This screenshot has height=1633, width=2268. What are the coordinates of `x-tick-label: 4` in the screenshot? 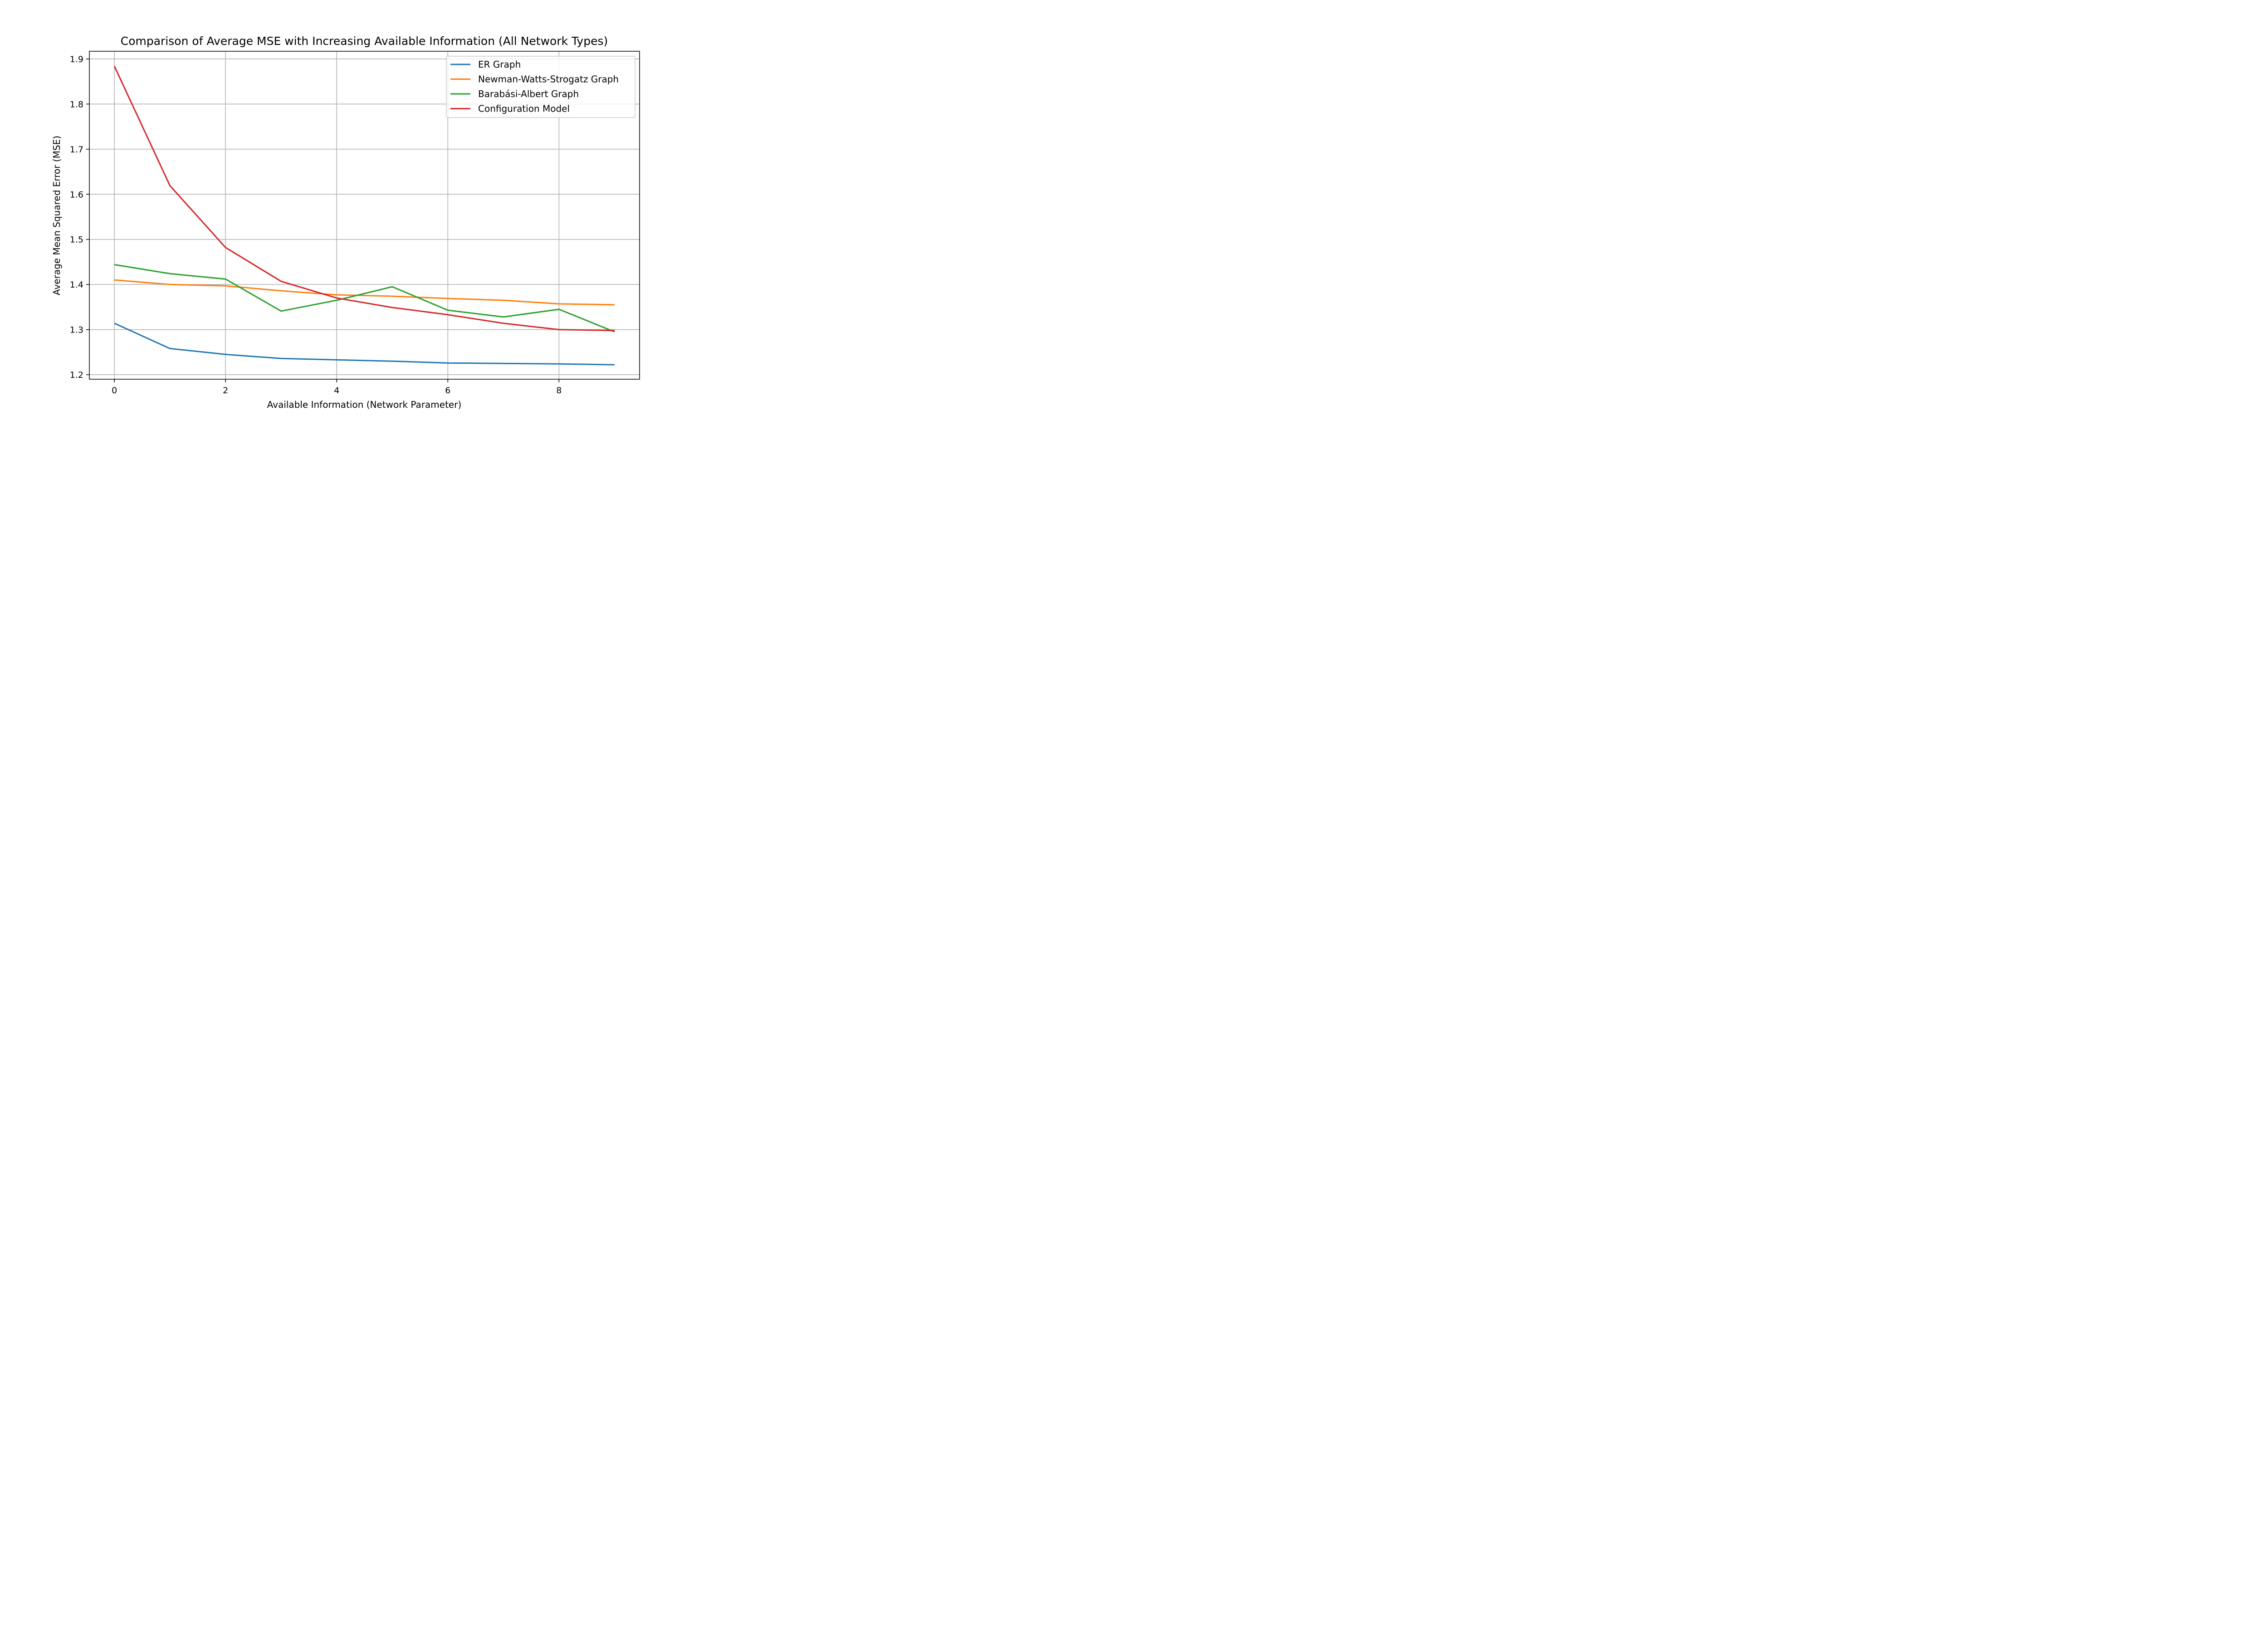 It's located at (337, 391).